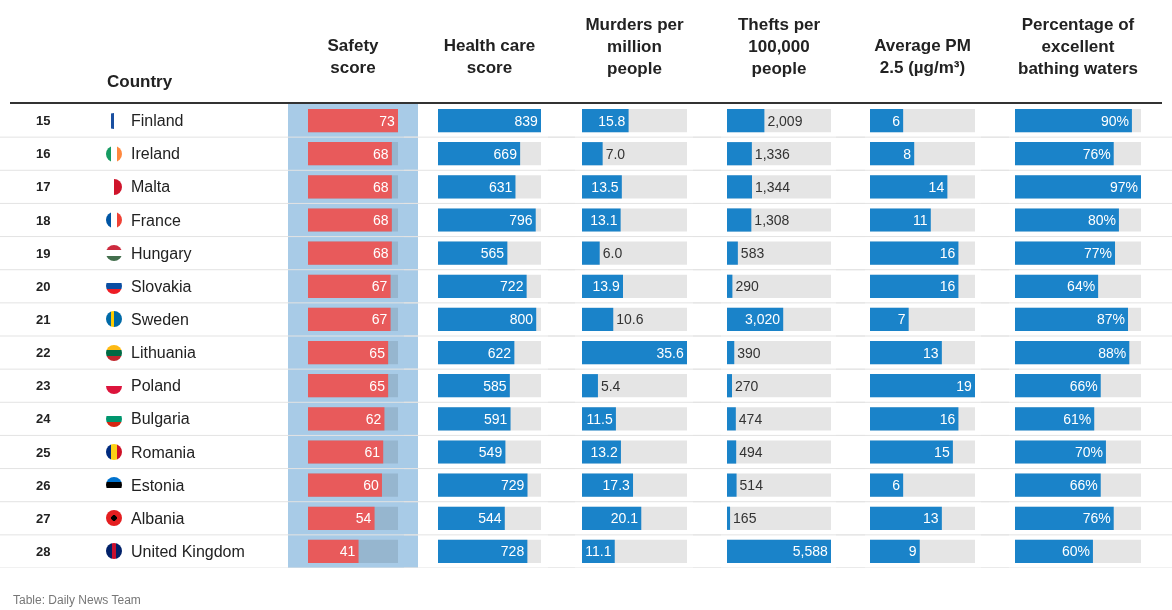 This screenshot has width=1172, height=610. What do you see at coordinates (749, 352) in the screenshot?
I see `data-label: 390` at bounding box center [749, 352].